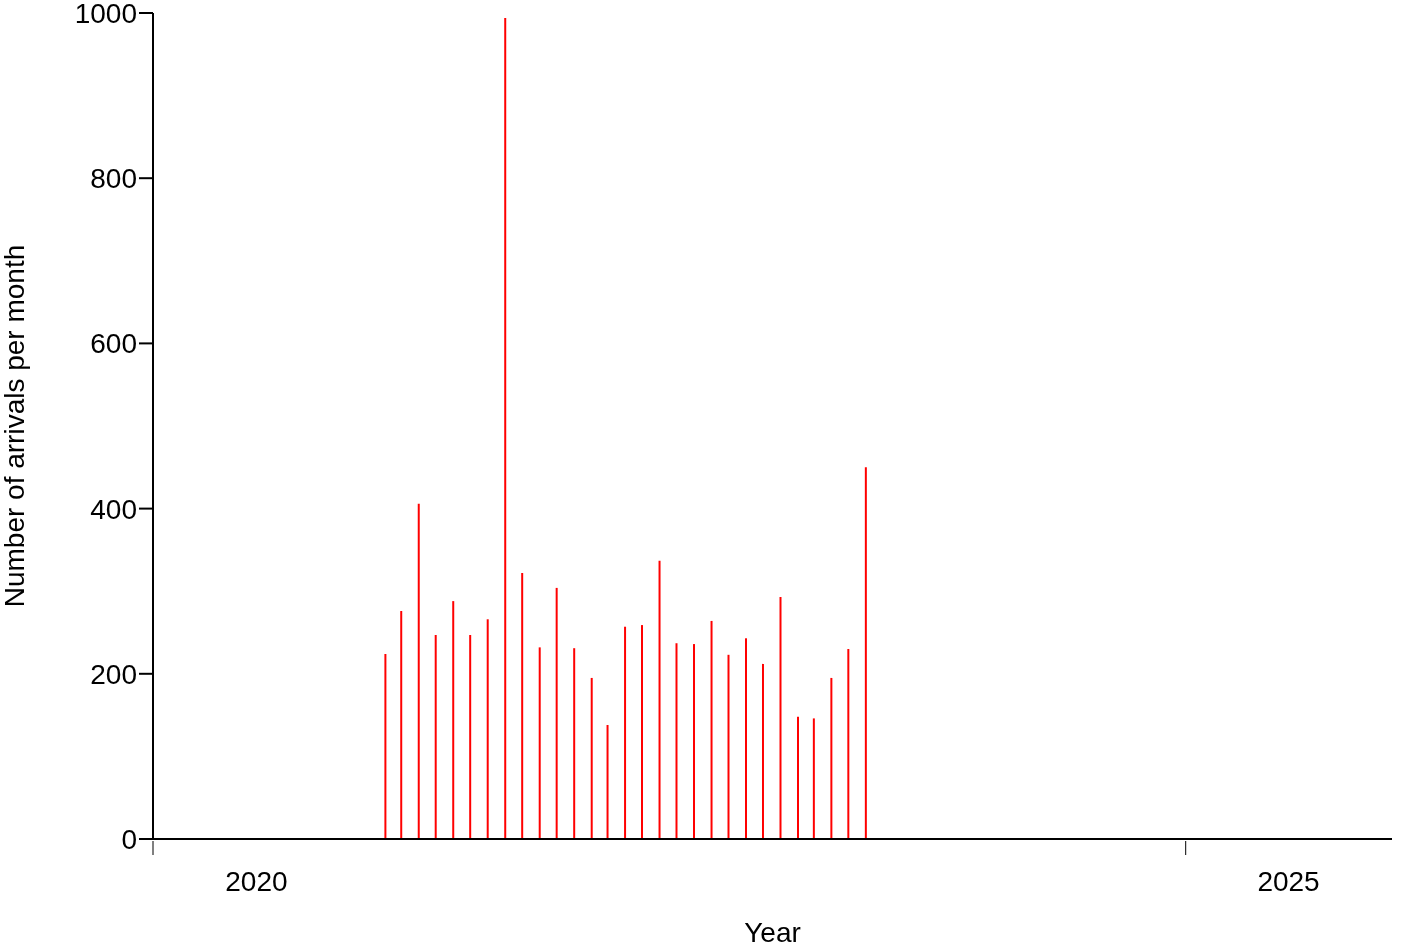  I want to click on x-tick-label: 2020, so click(256, 881).